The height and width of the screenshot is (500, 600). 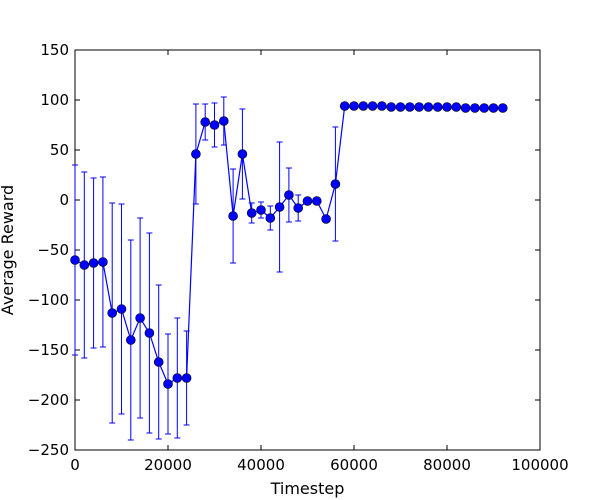 I want to click on y-tick-label: 50, so click(x=59, y=150).